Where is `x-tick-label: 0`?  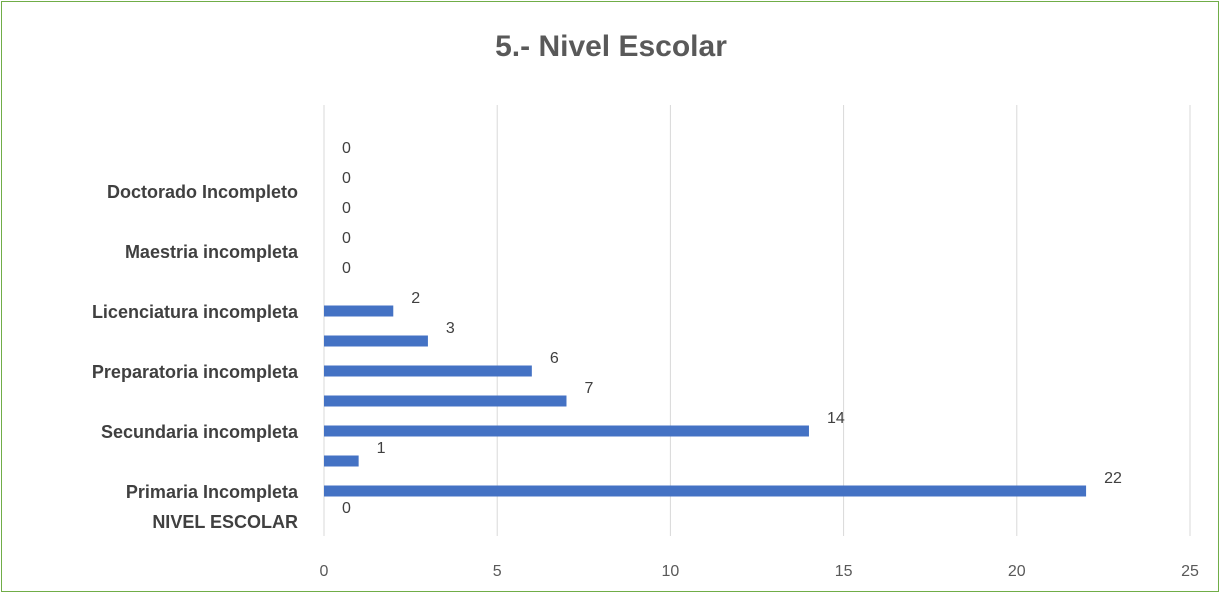
x-tick-label: 0 is located at coordinates (324, 571).